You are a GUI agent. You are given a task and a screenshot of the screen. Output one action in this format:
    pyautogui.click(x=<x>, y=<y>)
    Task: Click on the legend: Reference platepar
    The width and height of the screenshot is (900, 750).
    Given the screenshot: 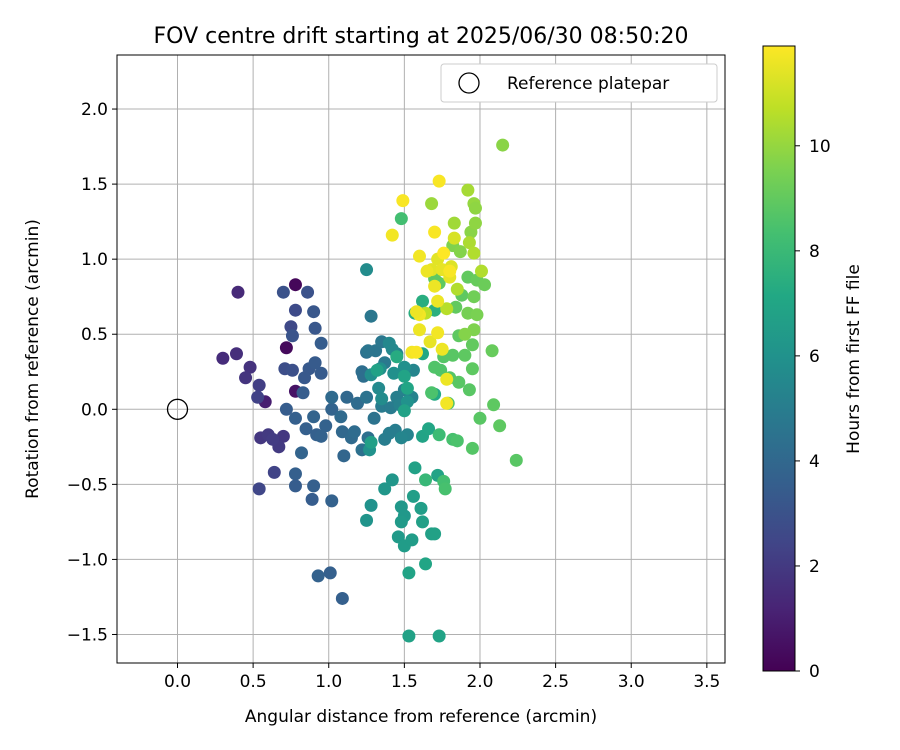 What is the action you would take?
    pyautogui.click(x=579, y=83)
    